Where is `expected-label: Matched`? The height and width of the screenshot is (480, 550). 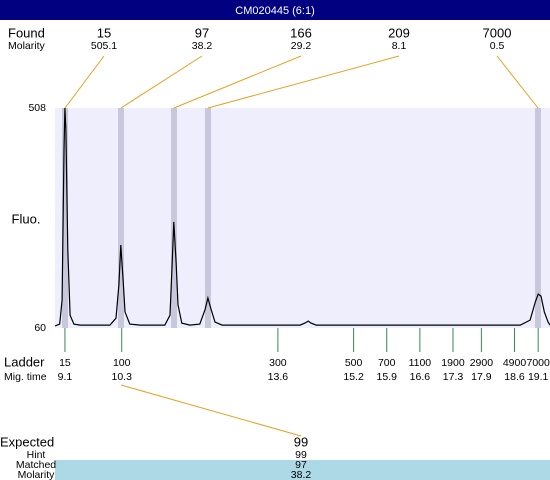 expected-label: Matched is located at coordinates (36, 465).